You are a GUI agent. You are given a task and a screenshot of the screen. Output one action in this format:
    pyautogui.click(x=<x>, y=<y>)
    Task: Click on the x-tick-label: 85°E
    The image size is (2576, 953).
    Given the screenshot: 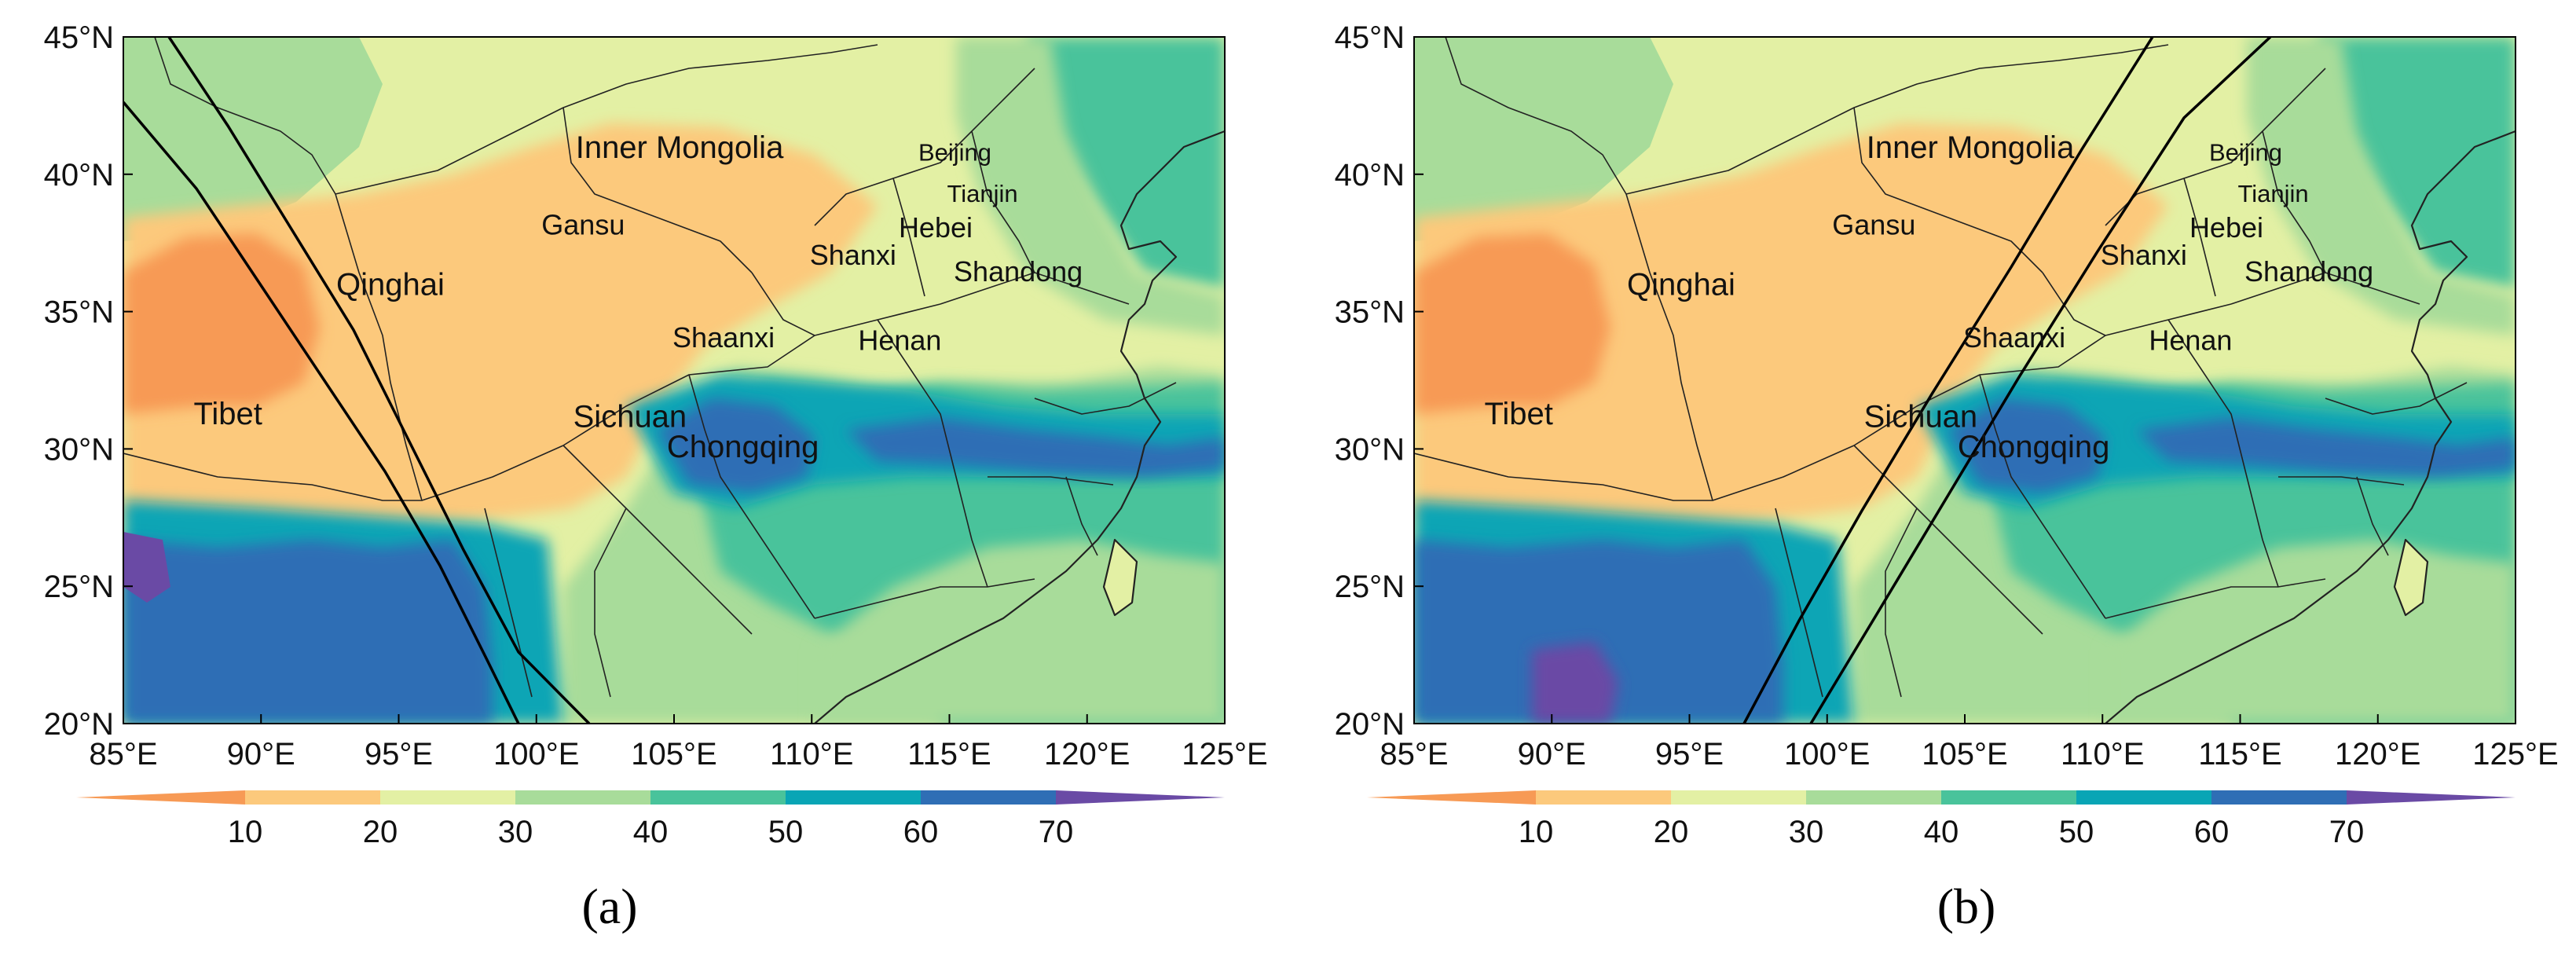 What is the action you would take?
    pyautogui.click(x=123, y=754)
    